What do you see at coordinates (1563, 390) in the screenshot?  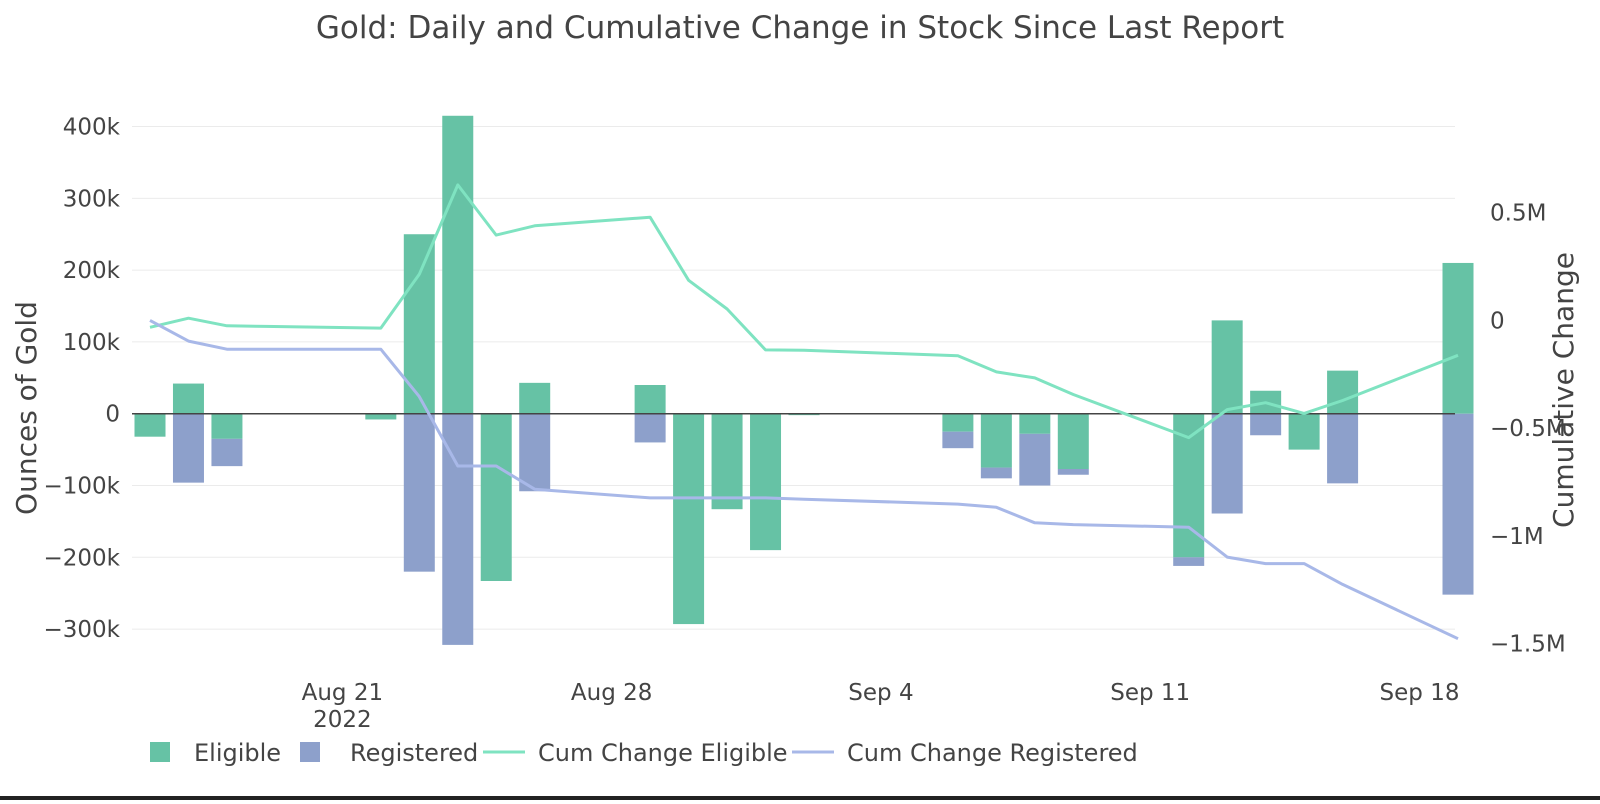 I see `y-axis-right-title: Cumulative Change` at bounding box center [1563, 390].